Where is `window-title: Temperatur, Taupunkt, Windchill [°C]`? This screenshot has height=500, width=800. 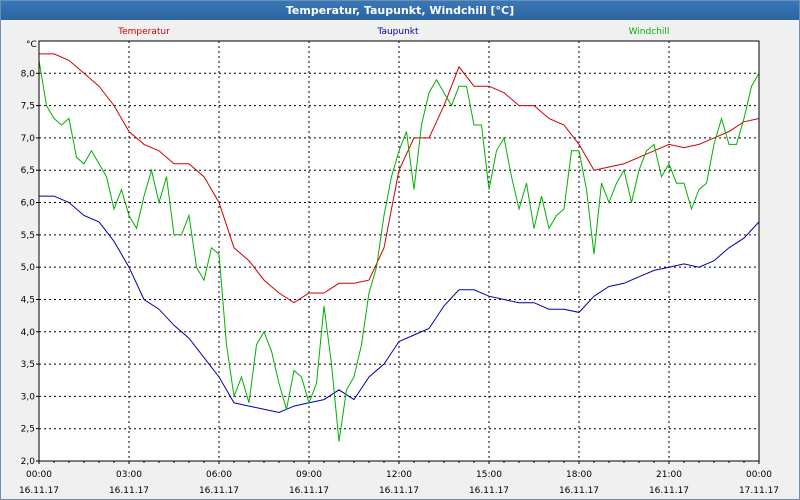
window-title: Temperatur, Taupunkt, Windchill [°C] is located at coordinates (400, 10).